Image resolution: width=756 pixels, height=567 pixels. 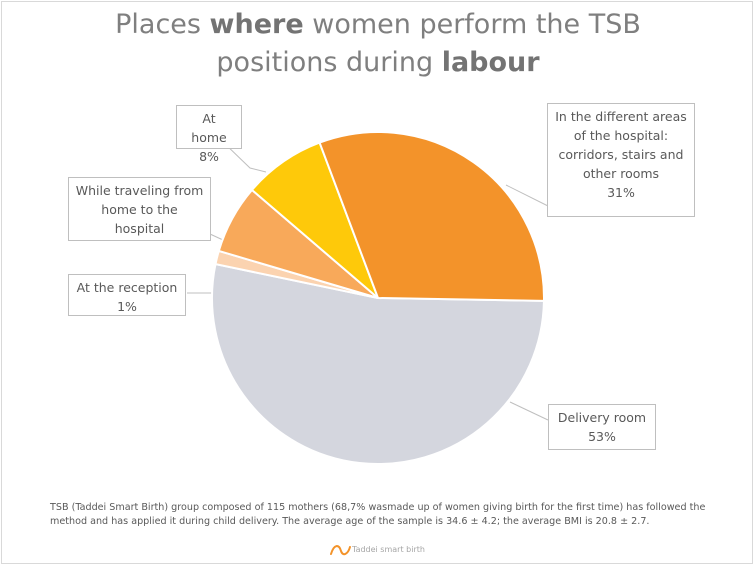 I want to click on label-traveling-line-1: While traveling from, so click(x=139, y=190).